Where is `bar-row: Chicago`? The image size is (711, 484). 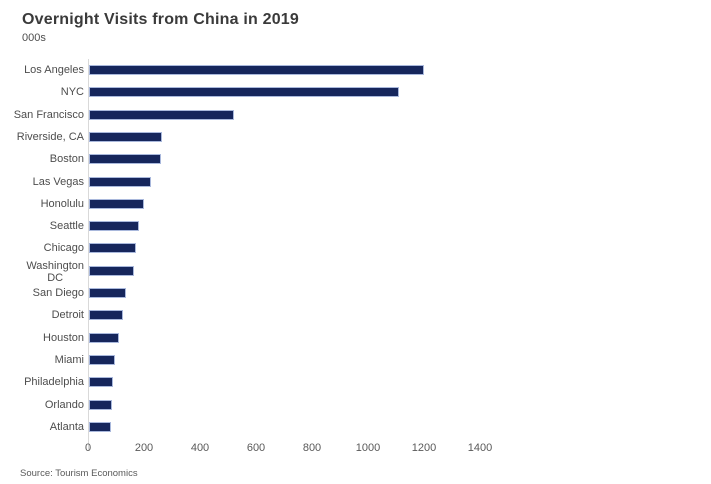 bar-row: Chicago is located at coordinates (346, 248).